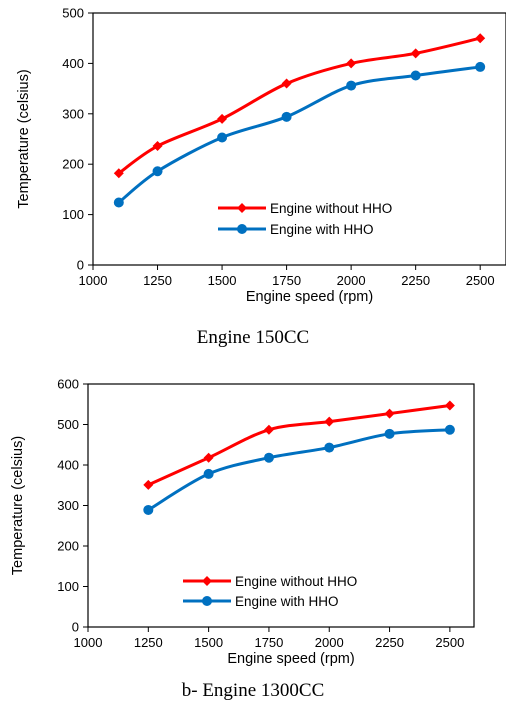 Image resolution: width=506 pixels, height=707 pixels. I want to click on chart-caption: b- Engine 1300CC, so click(253, 690).